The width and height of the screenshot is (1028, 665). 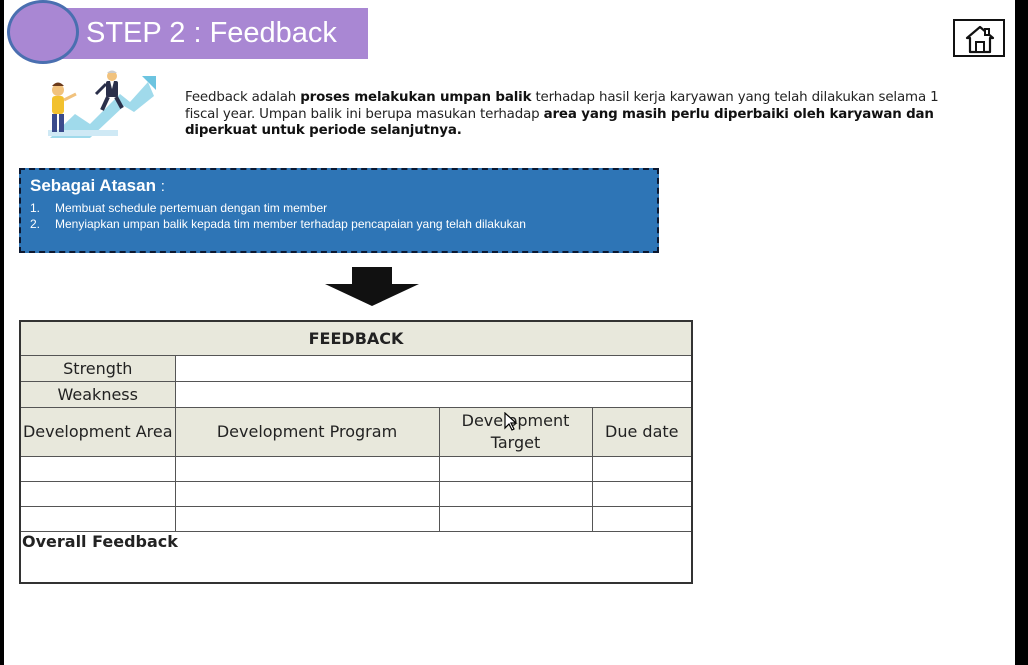 What do you see at coordinates (162, 186) in the screenshot?
I see `atasan-colon: :` at bounding box center [162, 186].